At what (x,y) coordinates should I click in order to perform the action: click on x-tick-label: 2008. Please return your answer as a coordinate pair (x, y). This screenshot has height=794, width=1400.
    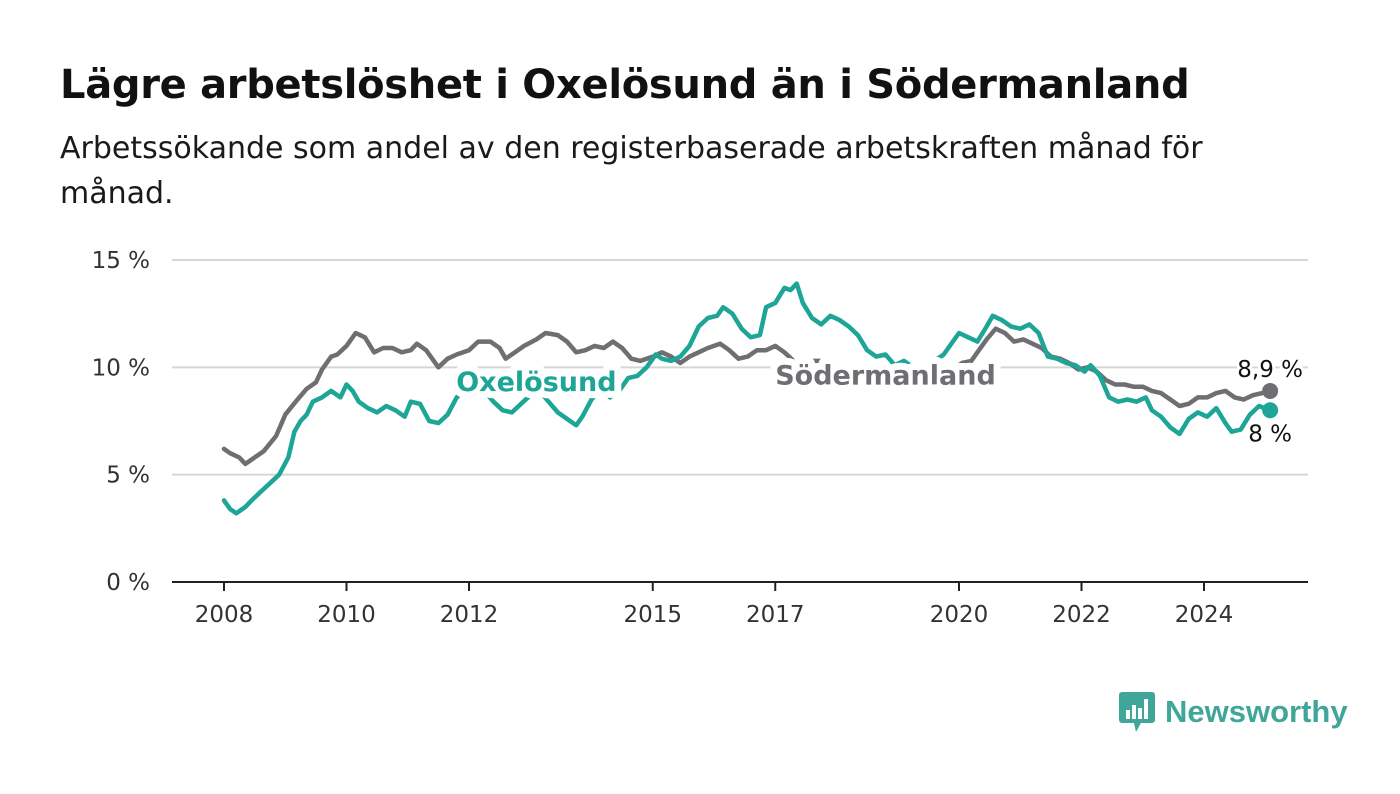
    Looking at the image, I should click on (224, 615).